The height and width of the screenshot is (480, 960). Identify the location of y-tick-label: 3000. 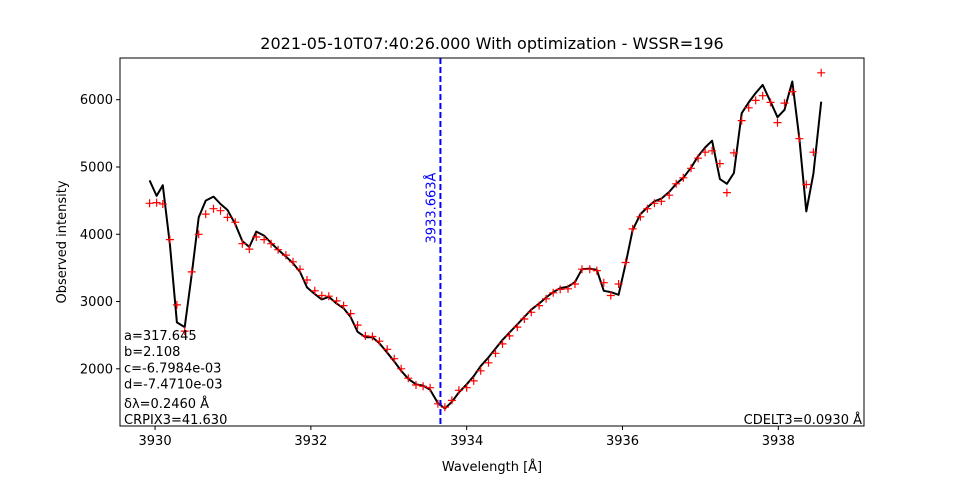
(96, 302).